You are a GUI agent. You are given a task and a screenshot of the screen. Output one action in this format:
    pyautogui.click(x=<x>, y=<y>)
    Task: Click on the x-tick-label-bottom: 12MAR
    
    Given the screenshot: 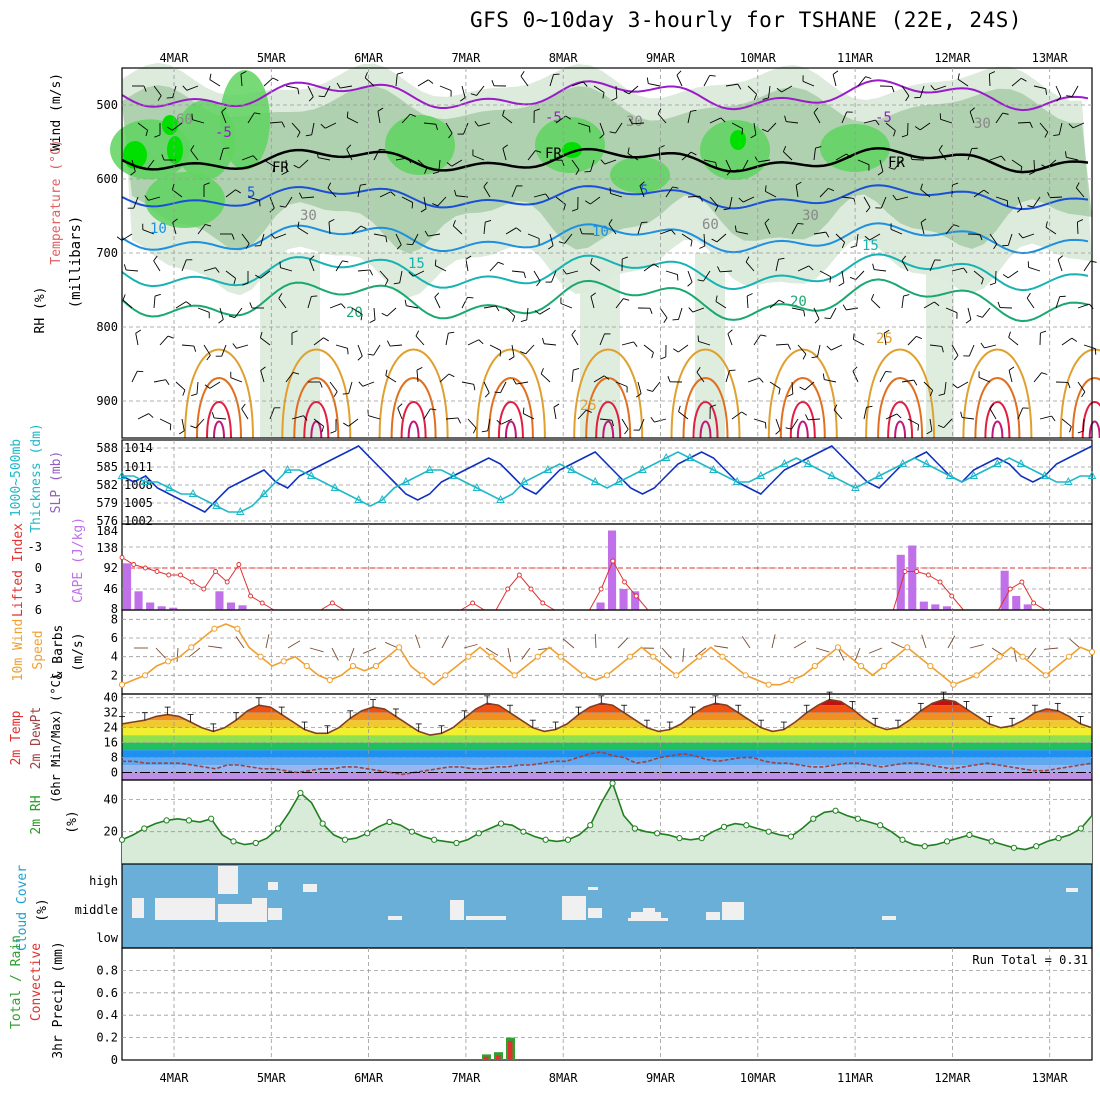 What is the action you would take?
    pyautogui.click(x=952, y=1078)
    